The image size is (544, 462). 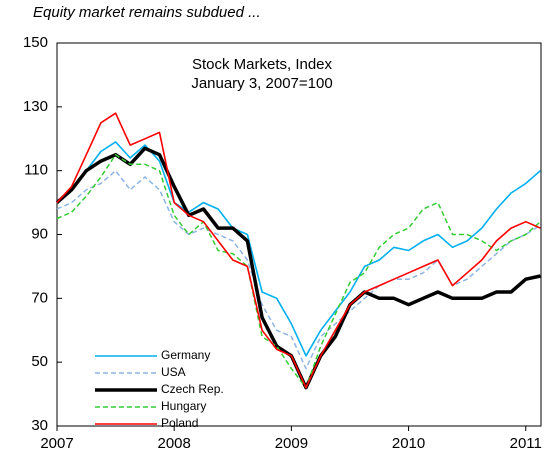 What do you see at coordinates (36, 170) in the screenshot?
I see `y-tick-label: 110` at bounding box center [36, 170].